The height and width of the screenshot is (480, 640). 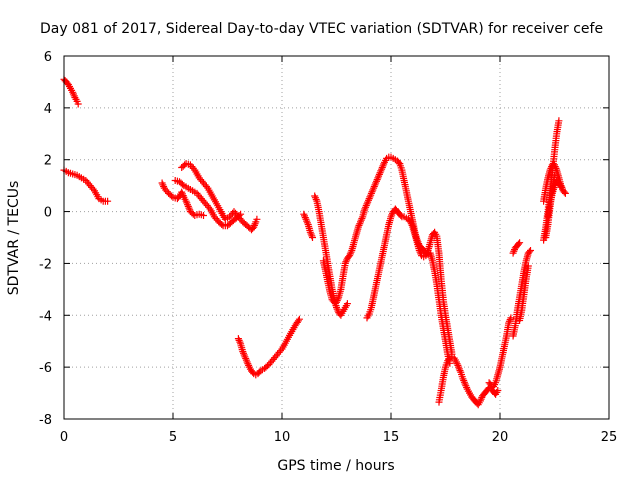 What do you see at coordinates (391, 437) in the screenshot?
I see `x-tick-label: 15` at bounding box center [391, 437].